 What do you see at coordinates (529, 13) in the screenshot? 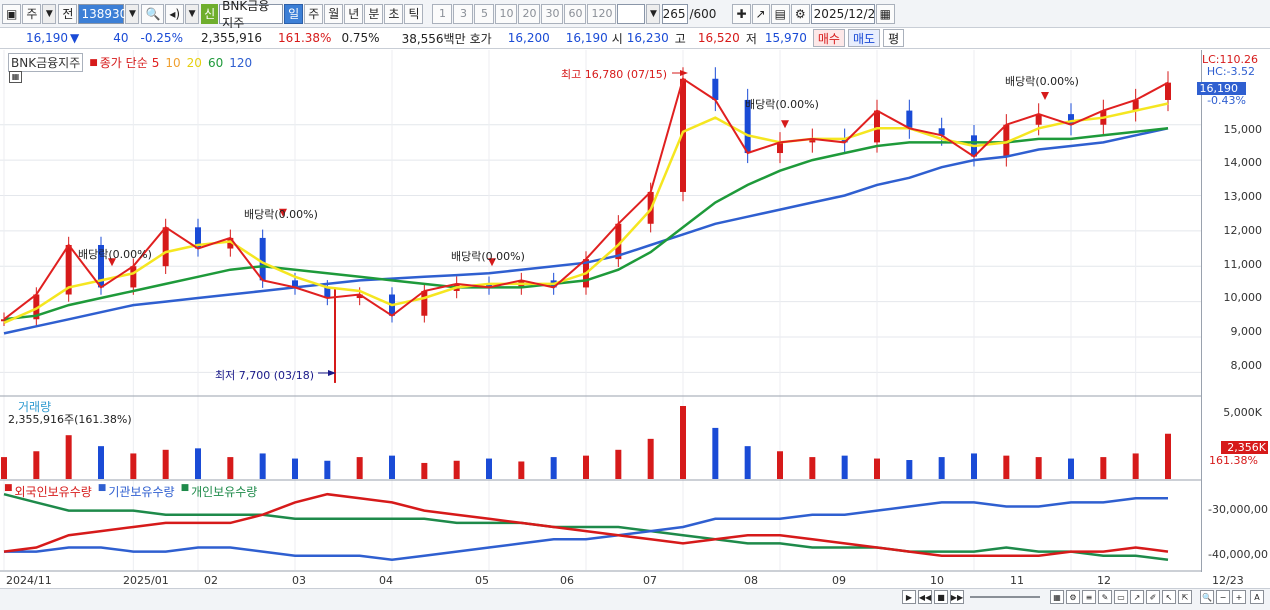
I see `interval-button: 20` at bounding box center [529, 13].